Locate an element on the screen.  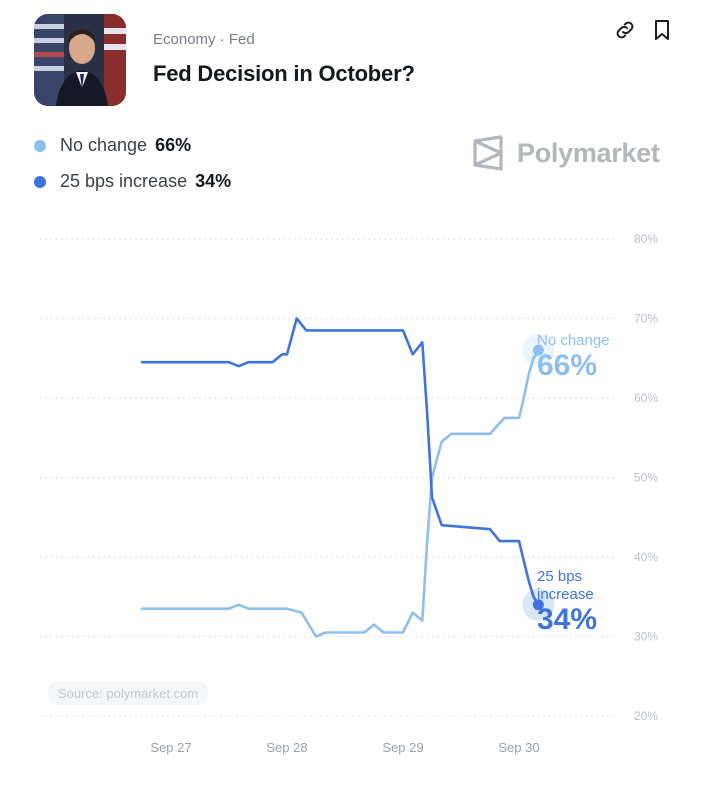
y-tick-label: 50% is located at coordinates (646, 478).